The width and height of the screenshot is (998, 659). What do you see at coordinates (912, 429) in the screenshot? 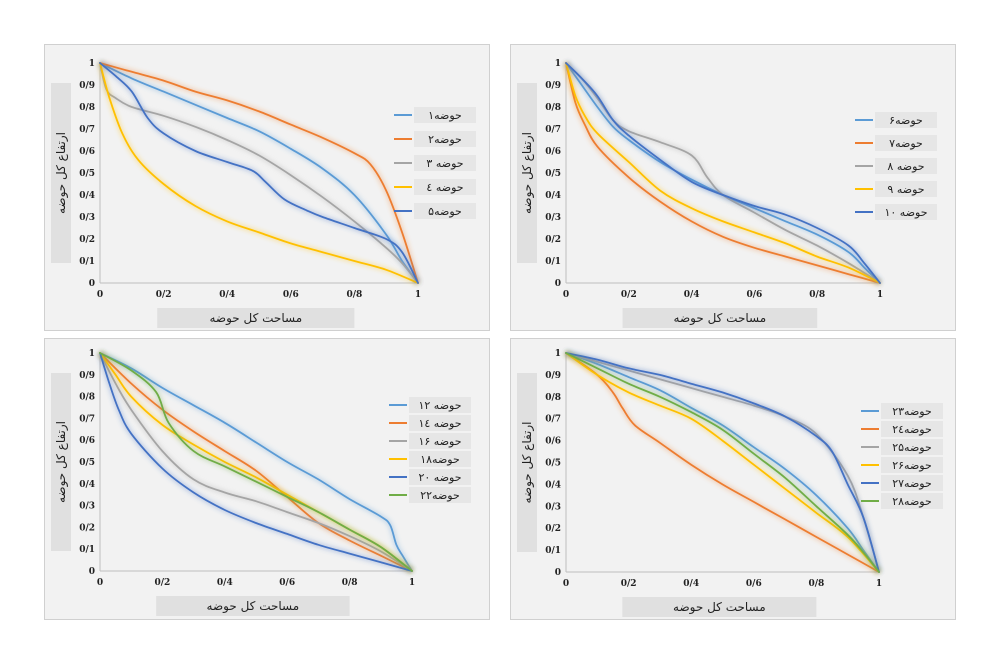
I see `legend-label: حوضه۲٤` at bounding box center [912, 429].